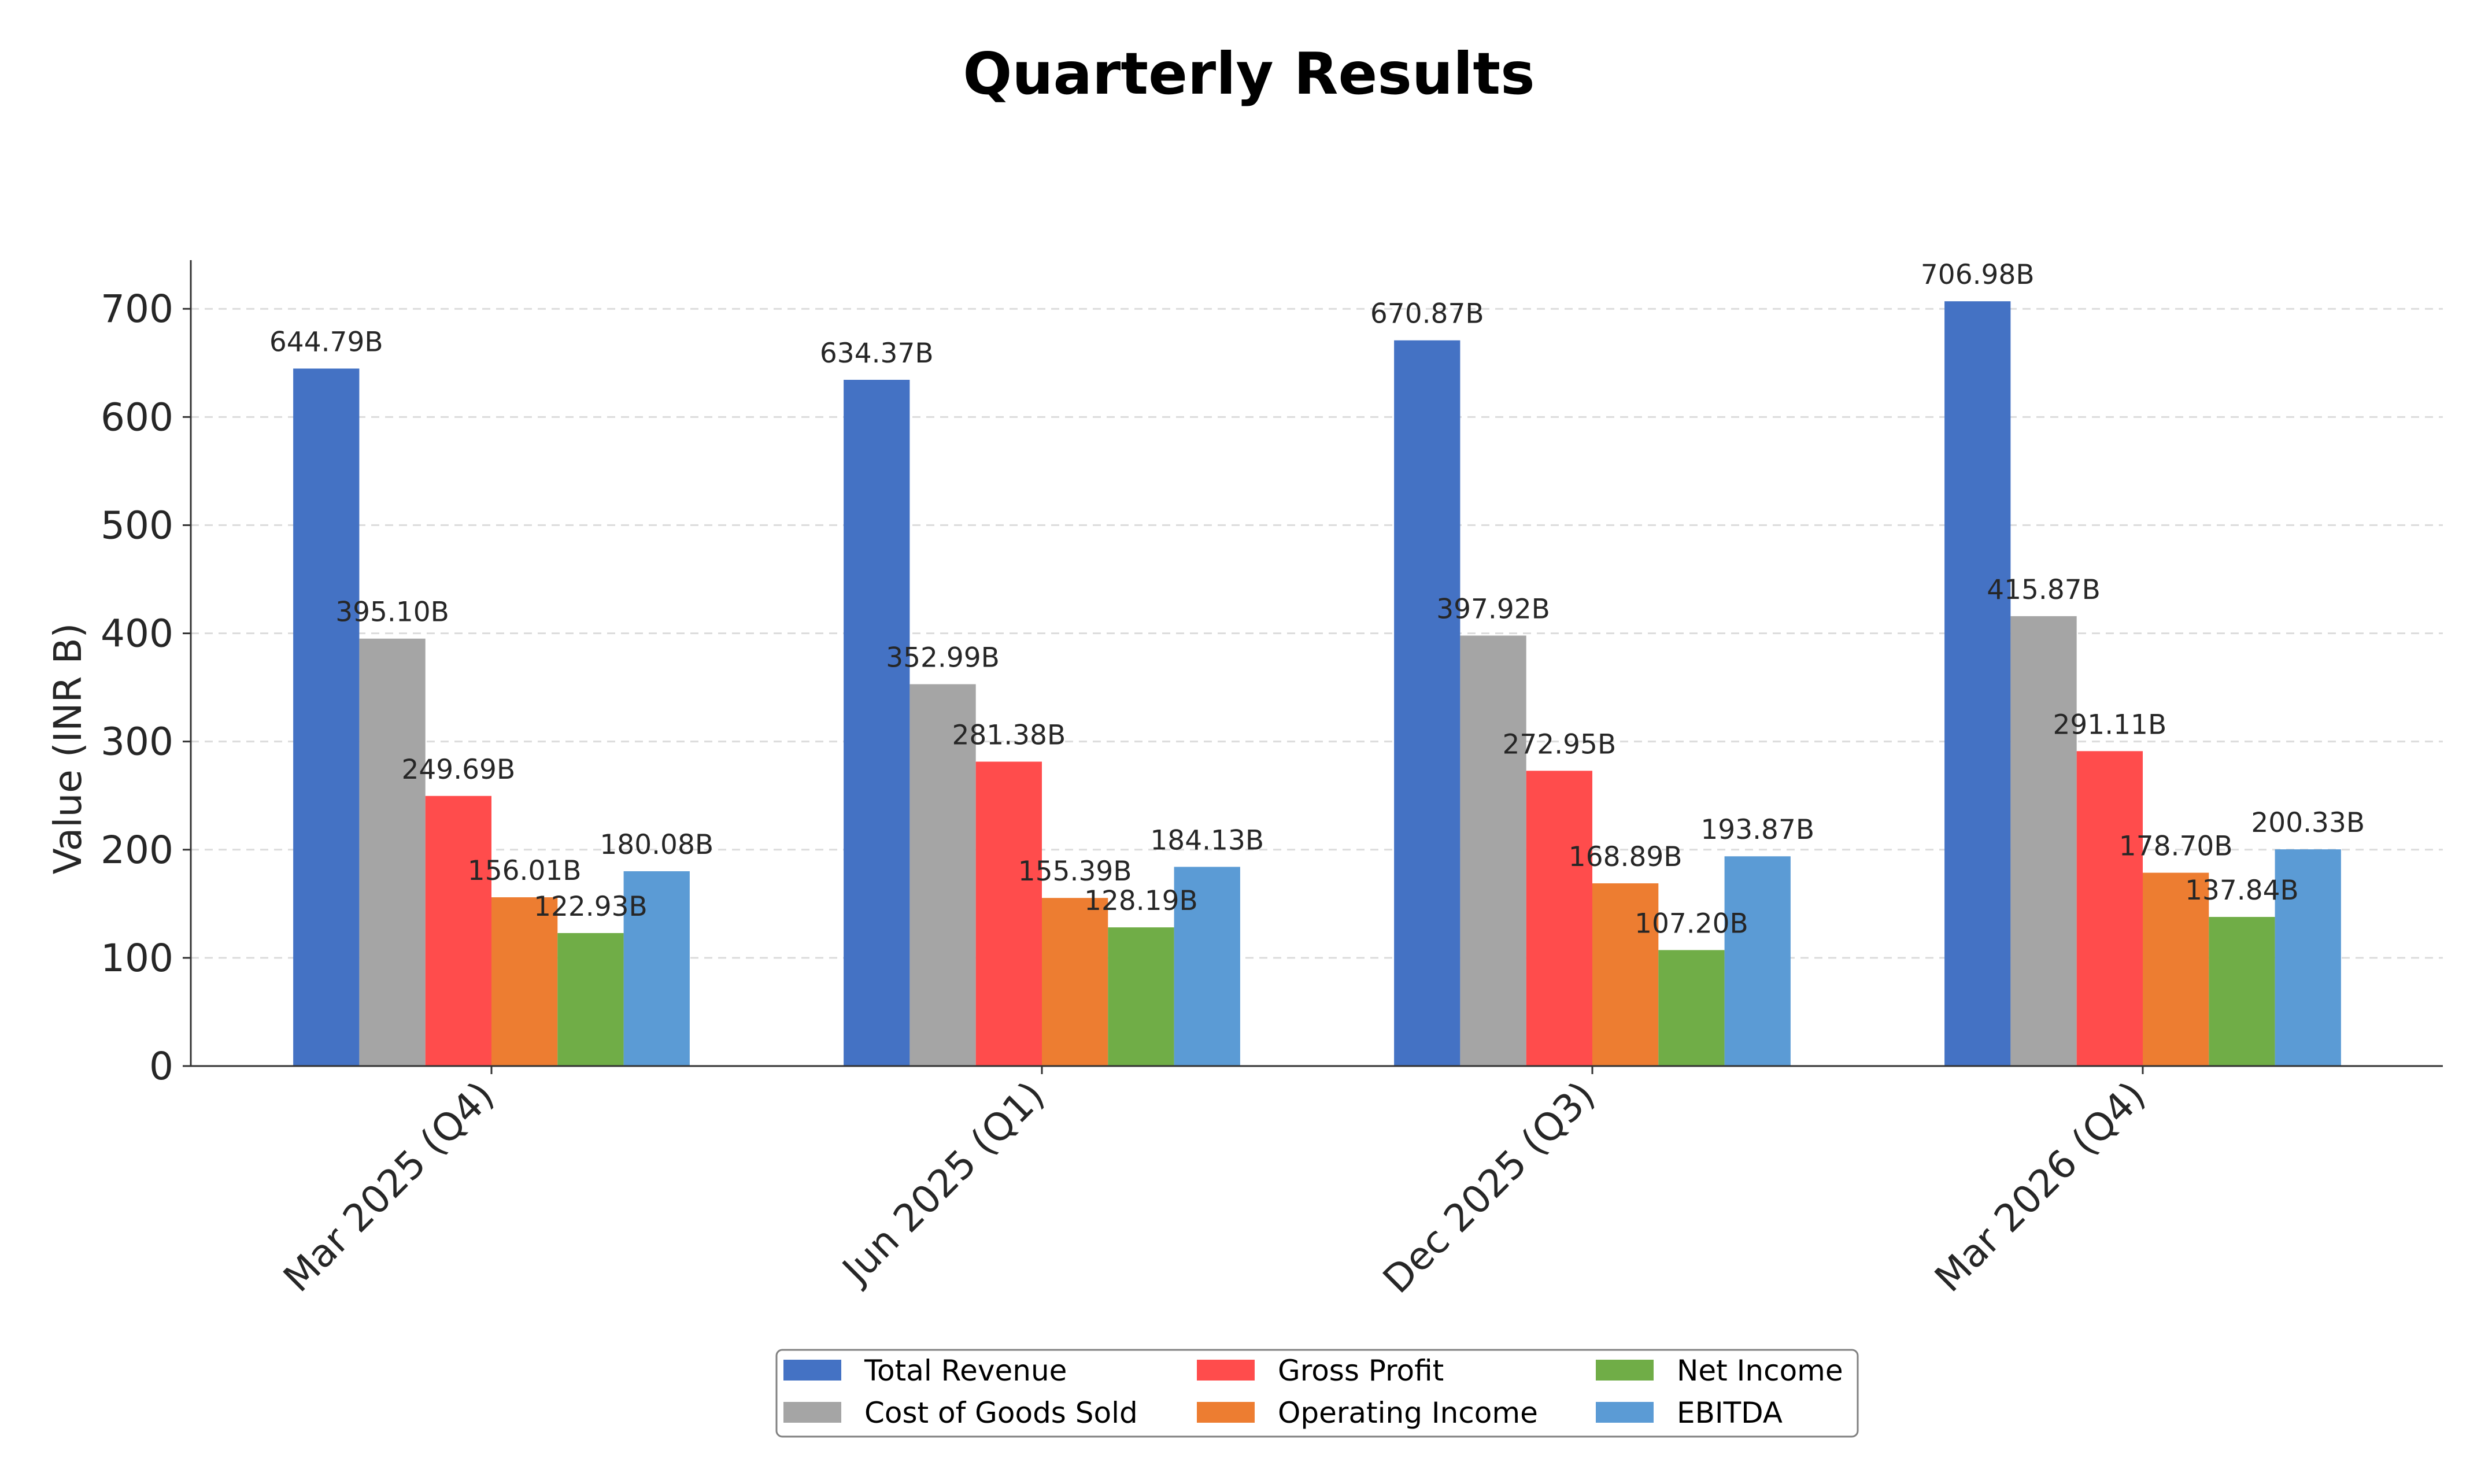 The width and height of the screenshot is (2481, 1484). I want to click on y-tick-label: 100, so click(137, 958).